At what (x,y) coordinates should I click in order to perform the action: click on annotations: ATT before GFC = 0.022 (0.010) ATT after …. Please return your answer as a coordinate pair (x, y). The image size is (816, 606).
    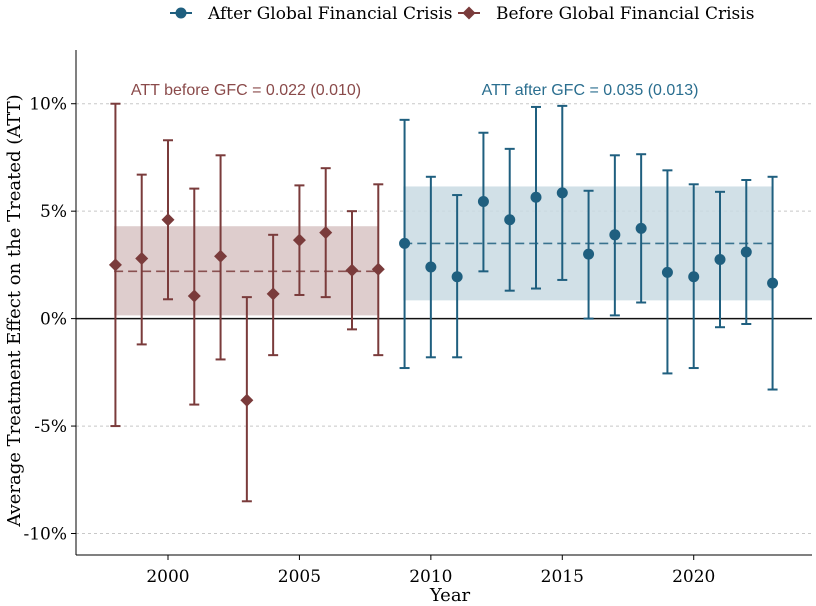
    Looking at the image, I should click on (415, 90).